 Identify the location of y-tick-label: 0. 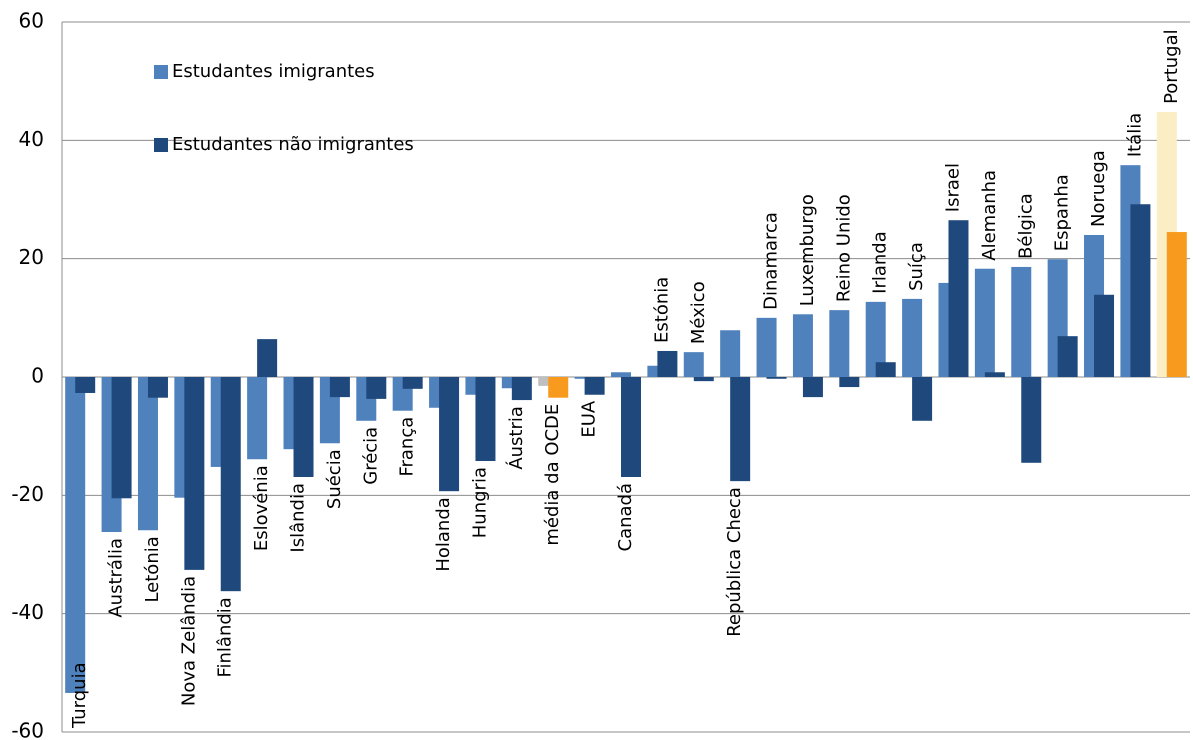
(37, 376).